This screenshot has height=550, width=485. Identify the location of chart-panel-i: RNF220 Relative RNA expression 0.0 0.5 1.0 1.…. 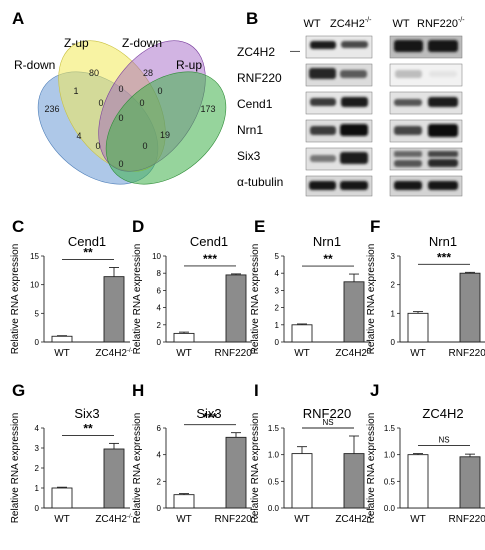
(311, 465).